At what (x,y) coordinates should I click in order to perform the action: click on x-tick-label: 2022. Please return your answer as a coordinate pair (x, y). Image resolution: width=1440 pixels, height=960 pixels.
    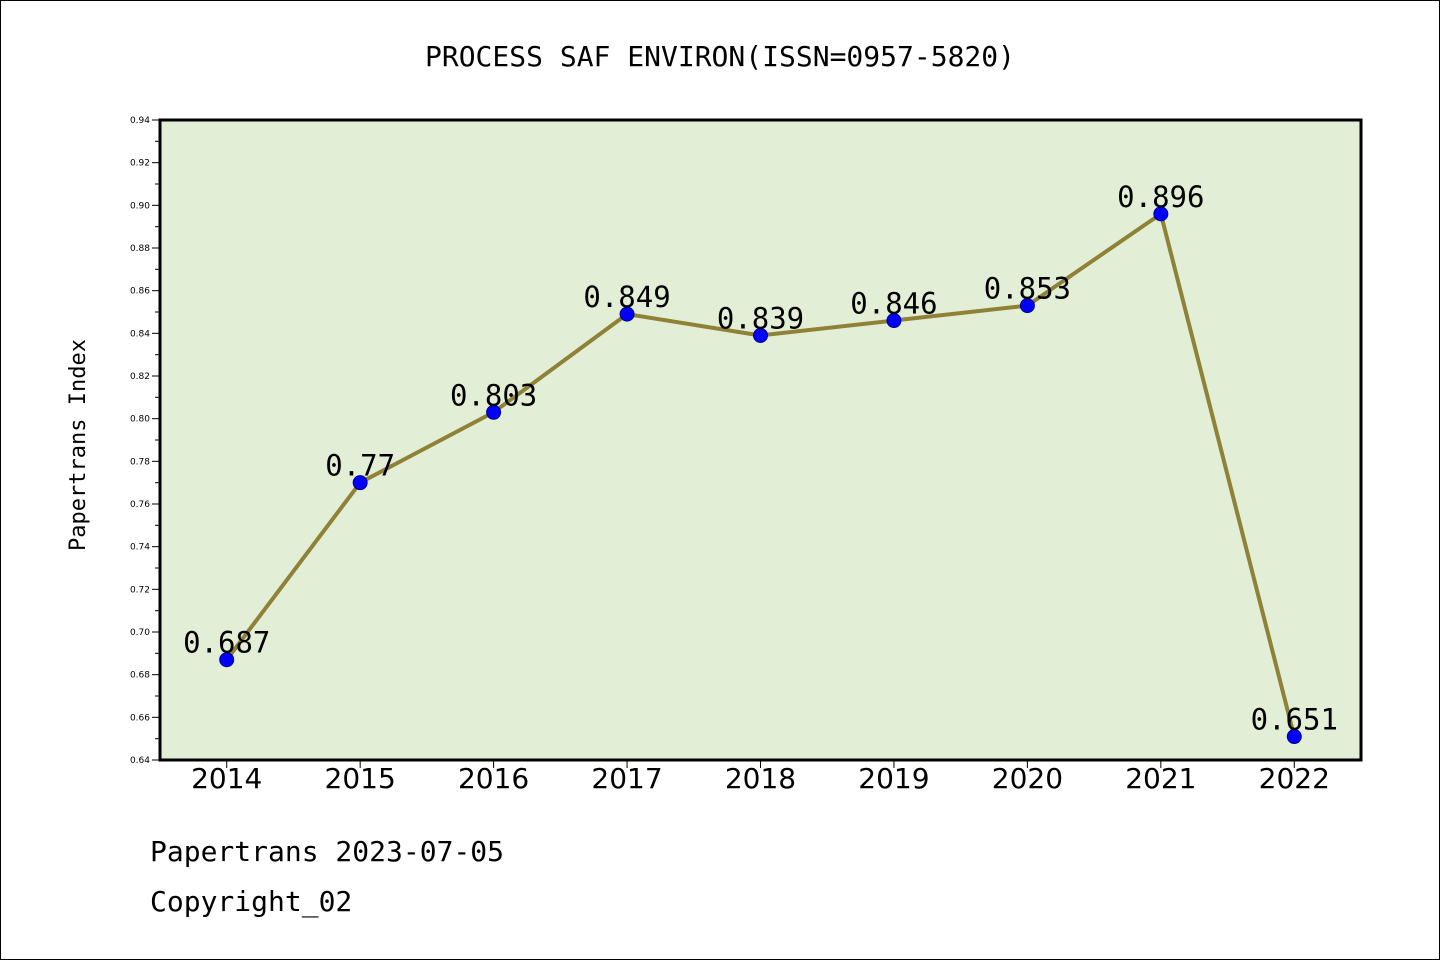
    Looking at the image, I should click on (1294, 778).